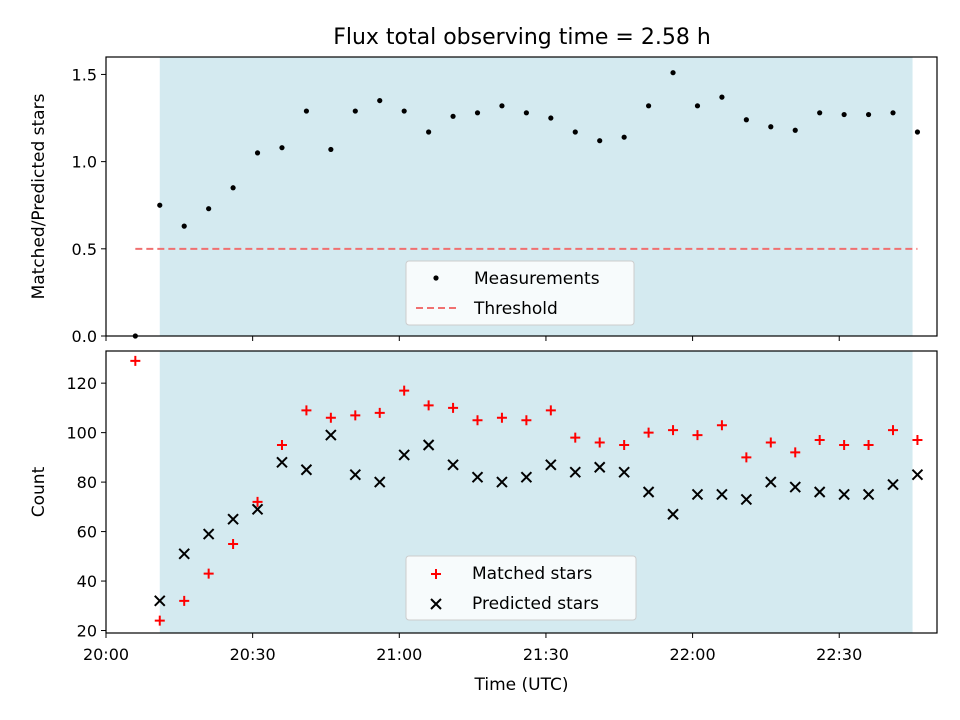 Image resolution: width=960 pixels, height=720 pixels. What do you see at coordinates (839, 654) in the screenshot?
I see `x-tick-label: 22:30` at bounding box center [839, 654].